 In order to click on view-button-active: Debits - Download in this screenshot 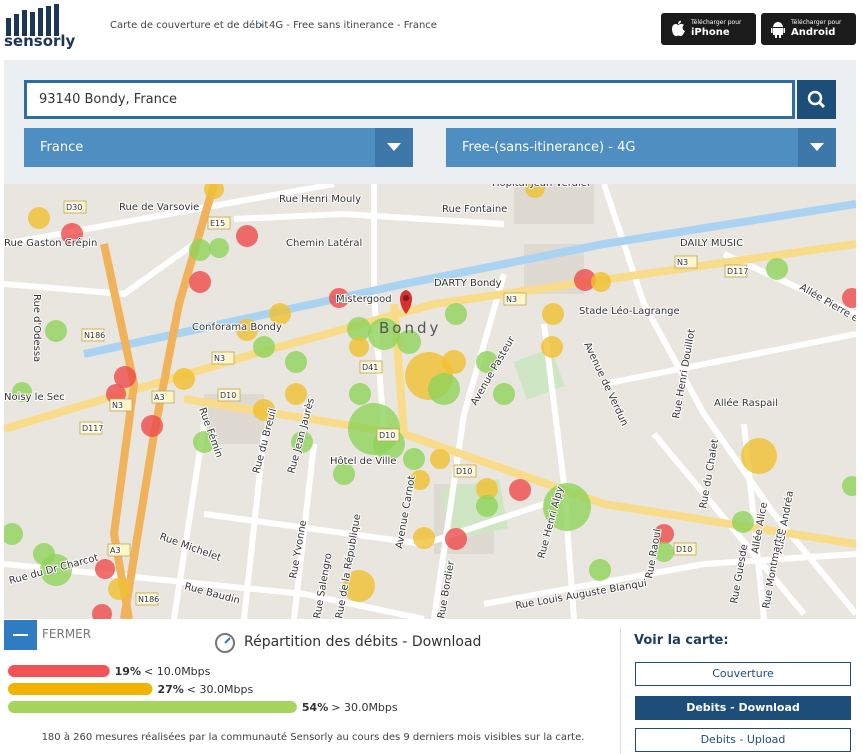, I will do `click(743, 708)`.